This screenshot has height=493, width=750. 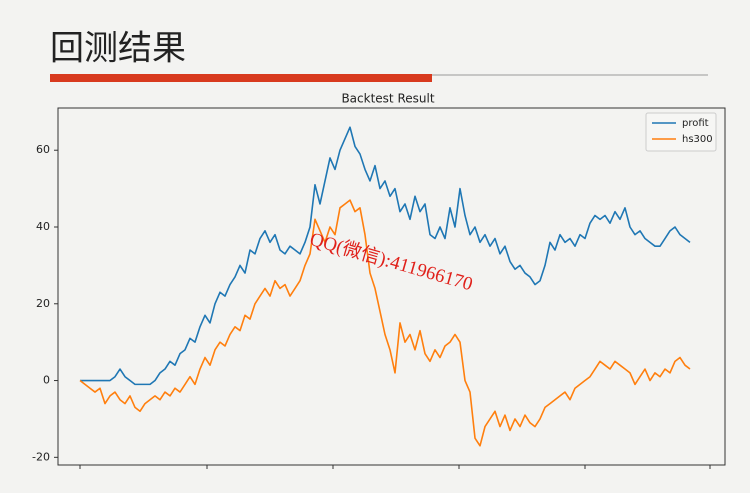 What do you see at coordinates (43, 303) in the screenshot?
I see `y-tick-label: 20` at bounding box center [43, 303].